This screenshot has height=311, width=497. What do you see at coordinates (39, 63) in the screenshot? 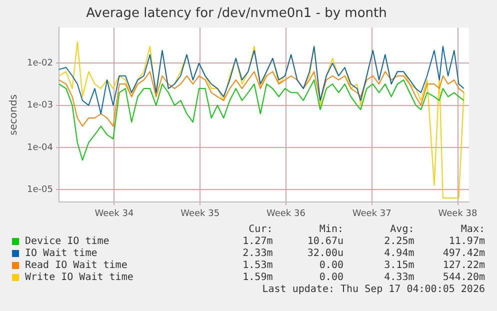
I see `y-tick-label: 1e-02` at bounding box center [39, 63].